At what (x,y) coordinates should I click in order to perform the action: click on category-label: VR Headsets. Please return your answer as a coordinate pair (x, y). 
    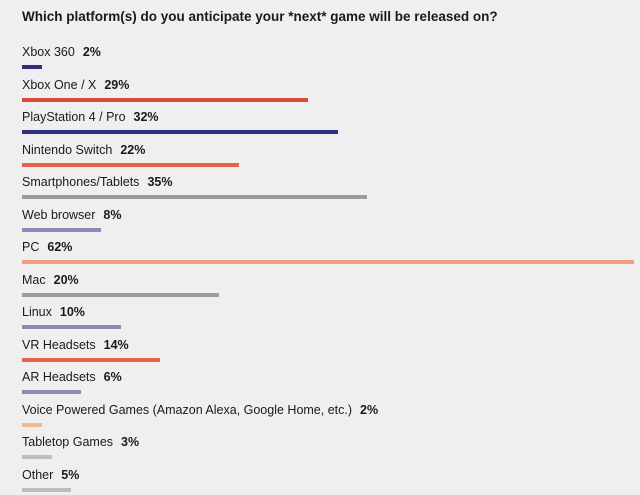
    Looking at the image, I should click on (59, 344).